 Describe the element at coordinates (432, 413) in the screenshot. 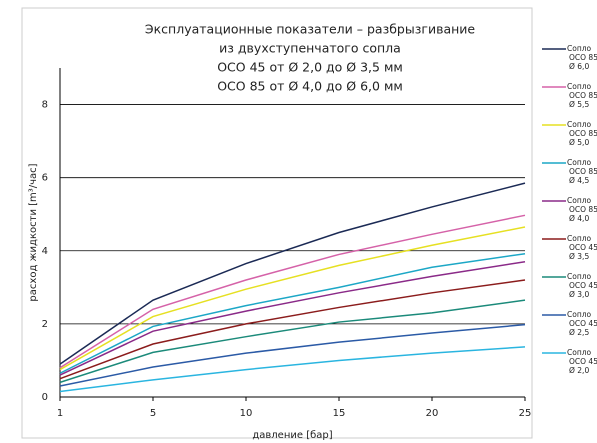

I see `x-tick-label: 20` at that location.